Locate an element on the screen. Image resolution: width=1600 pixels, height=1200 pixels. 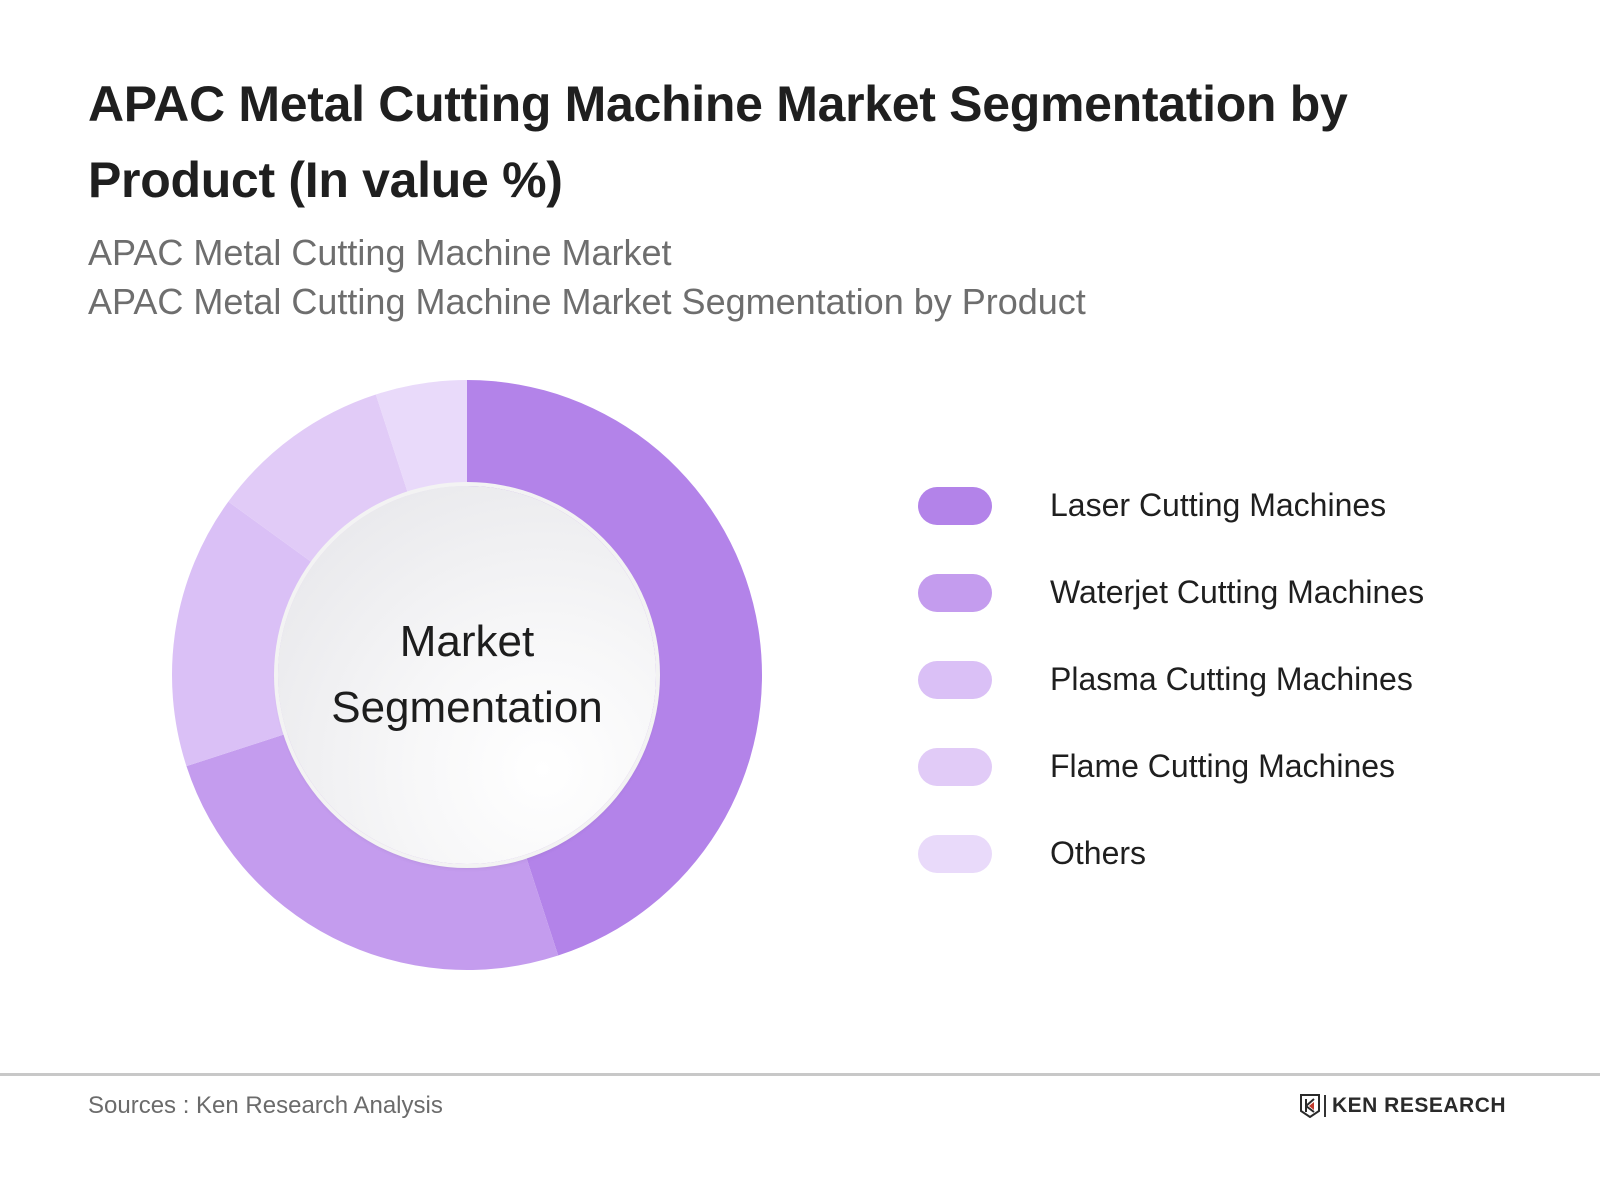
donut-slice-others is located at coordinates (421, 440).